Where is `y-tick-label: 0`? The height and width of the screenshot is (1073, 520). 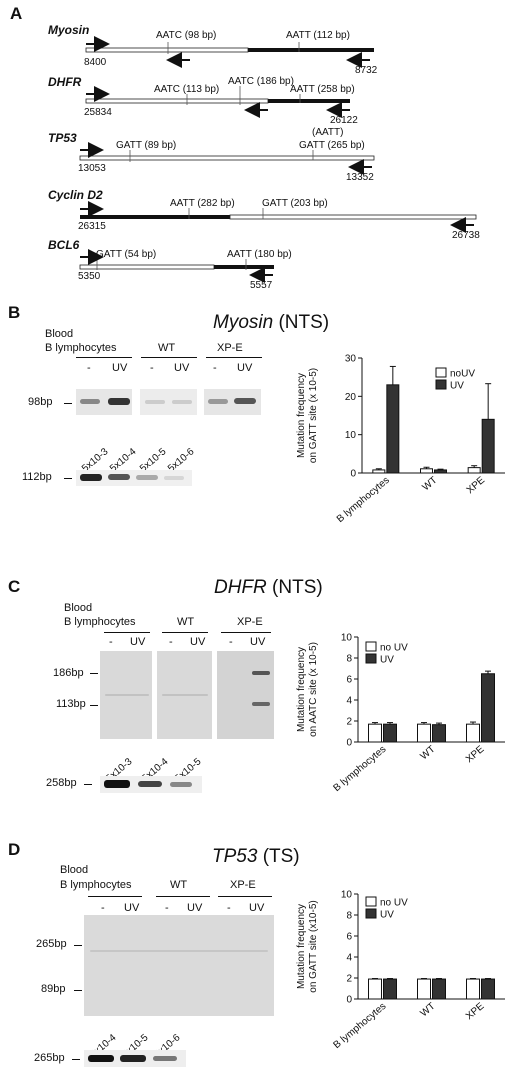 y-tick-label: 0 is located at coordinates (353, 474).